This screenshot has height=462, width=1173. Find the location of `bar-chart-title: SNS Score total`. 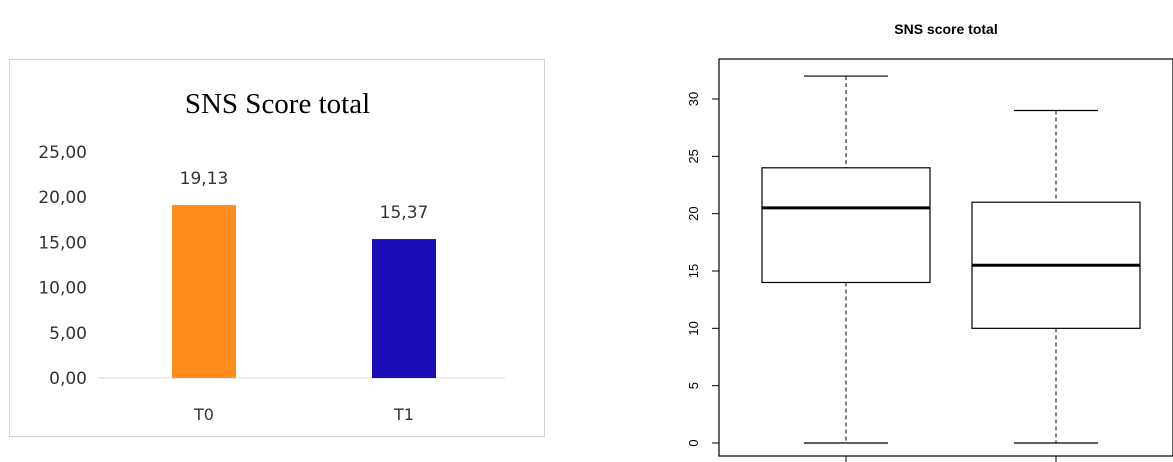

bar-chart-title: SNS Score total is located at coordinates (277, 104).